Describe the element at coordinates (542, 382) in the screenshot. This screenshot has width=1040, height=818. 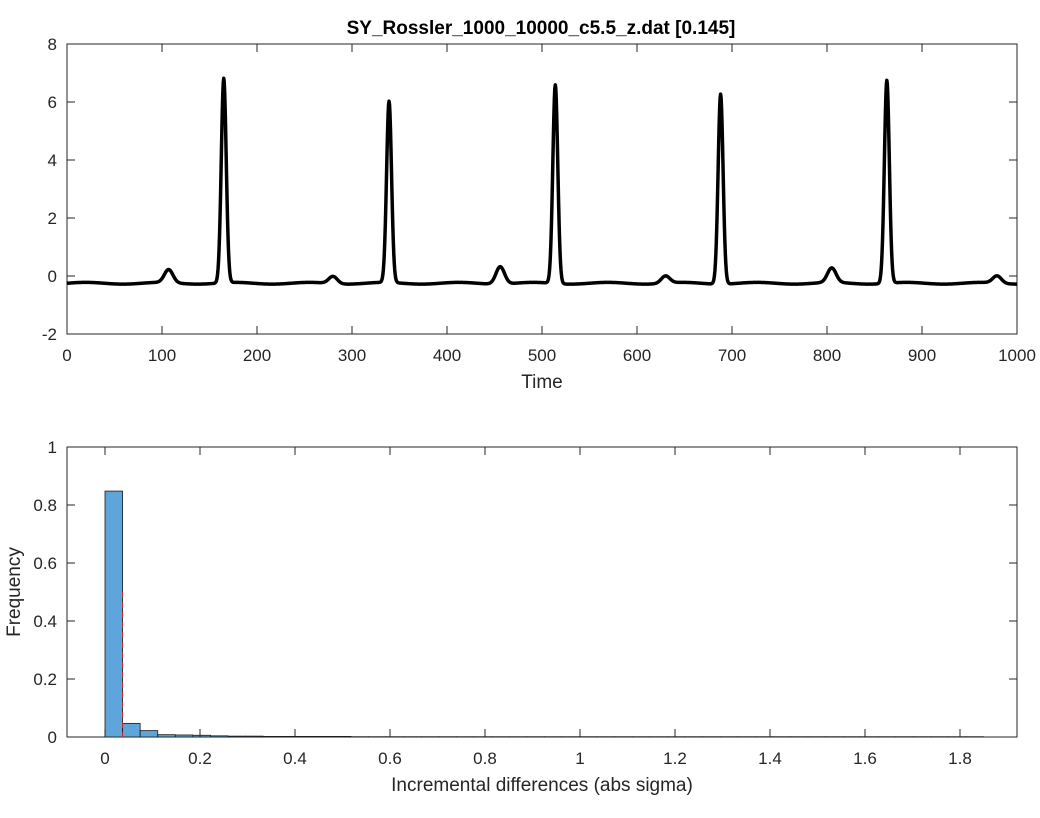
I see `x-axis-label: Time` at that location.